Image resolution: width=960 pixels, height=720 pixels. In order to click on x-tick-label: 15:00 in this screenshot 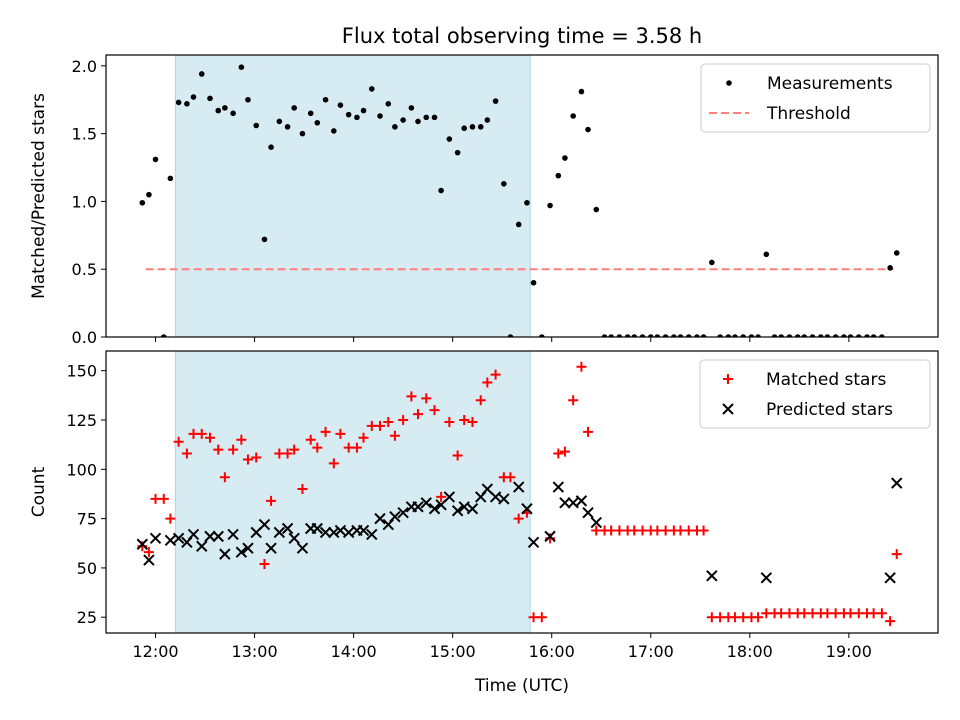, I will do `click(453, 651)`.